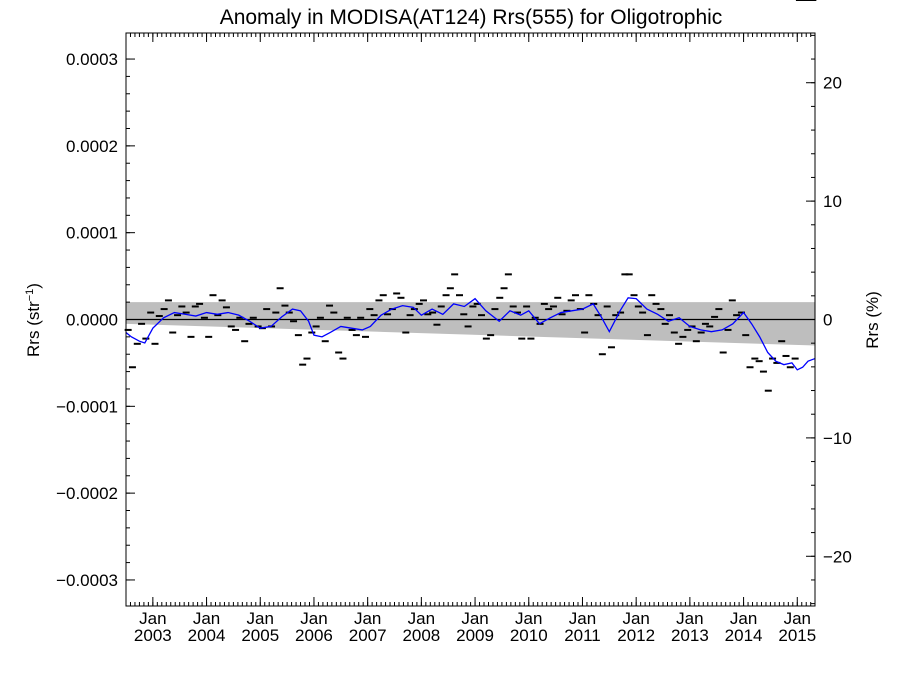 This screenshot has height=675, width=900. Describe the element at coordinates (92, 320) in the screenshot. I see `y-tick-label: 0.0000` at that location.